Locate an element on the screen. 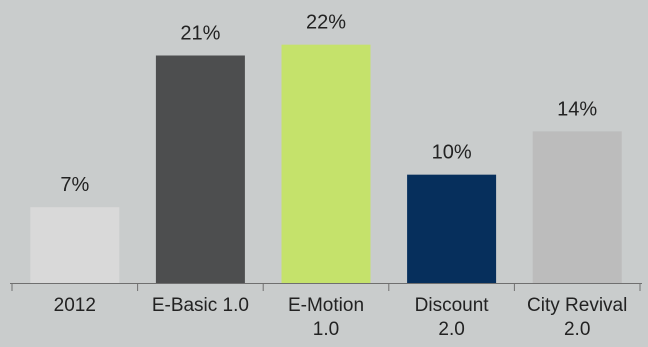 The image size is (648, 347). data-label-2: 21% is located at coordinates (200, 34).